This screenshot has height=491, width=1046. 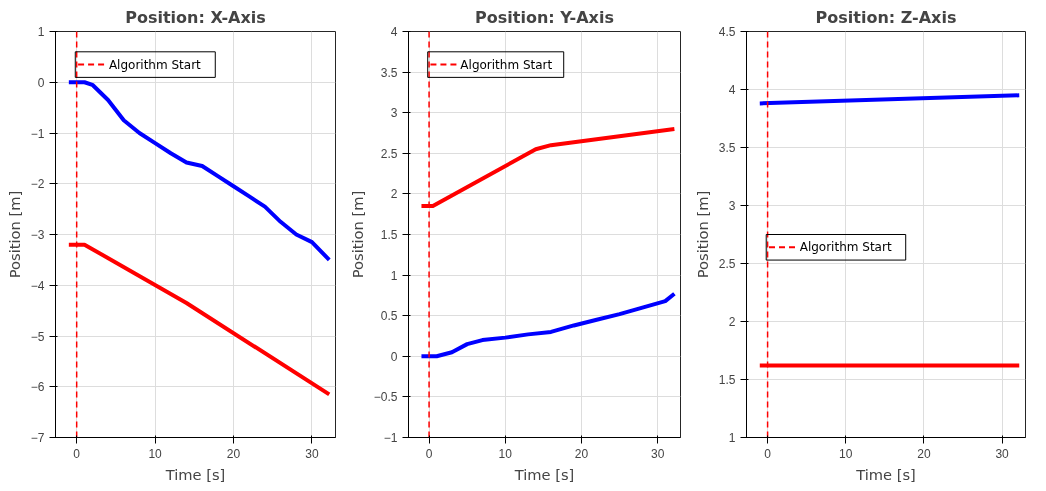 I want to click on chart-title: Position: Y-Axis, so click(x=544, y=17).